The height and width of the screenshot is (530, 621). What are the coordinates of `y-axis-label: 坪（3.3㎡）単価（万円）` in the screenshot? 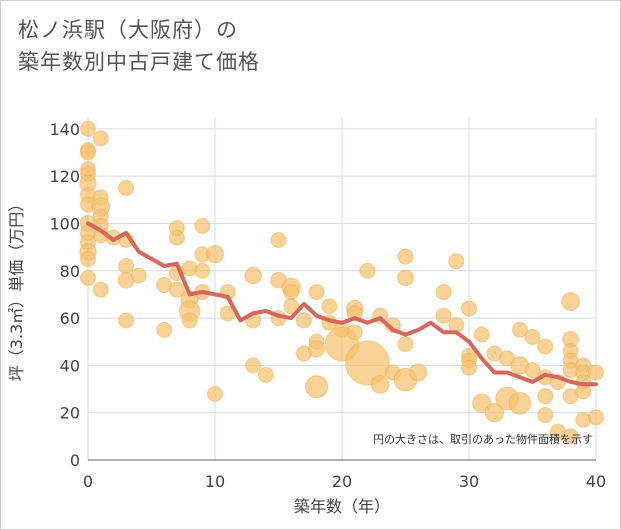 It's located at (16, 288).